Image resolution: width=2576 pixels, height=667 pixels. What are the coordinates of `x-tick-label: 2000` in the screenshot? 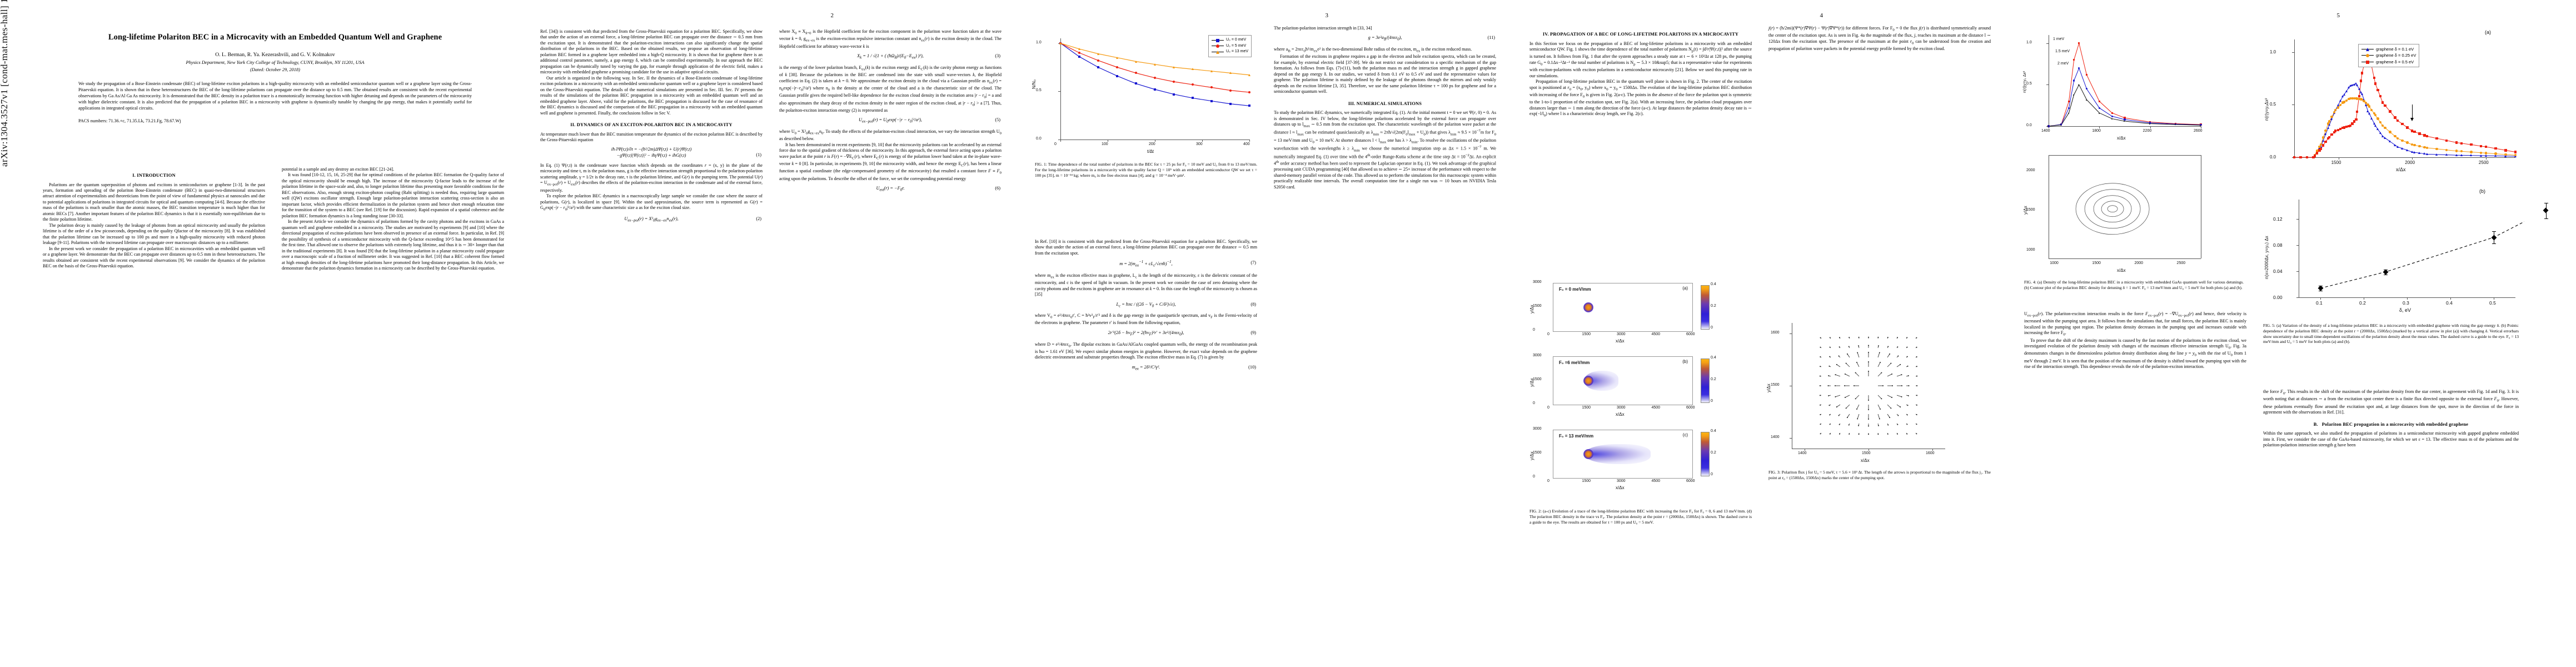 It's located at (2139, 263).